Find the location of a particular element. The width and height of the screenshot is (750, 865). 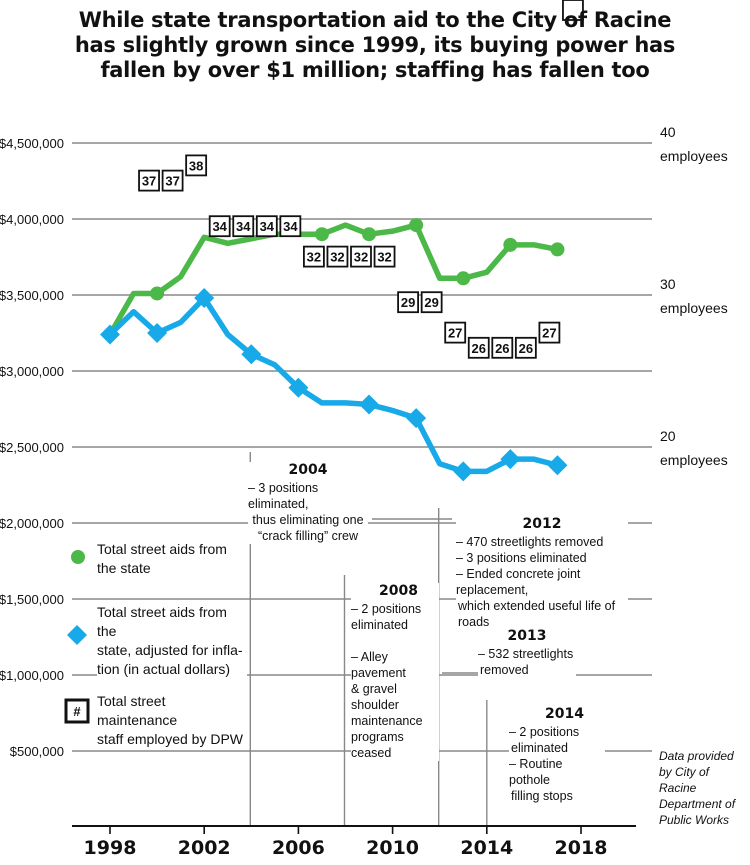

annotation-line: – Routine pothole is located at coordinates (536, 772).